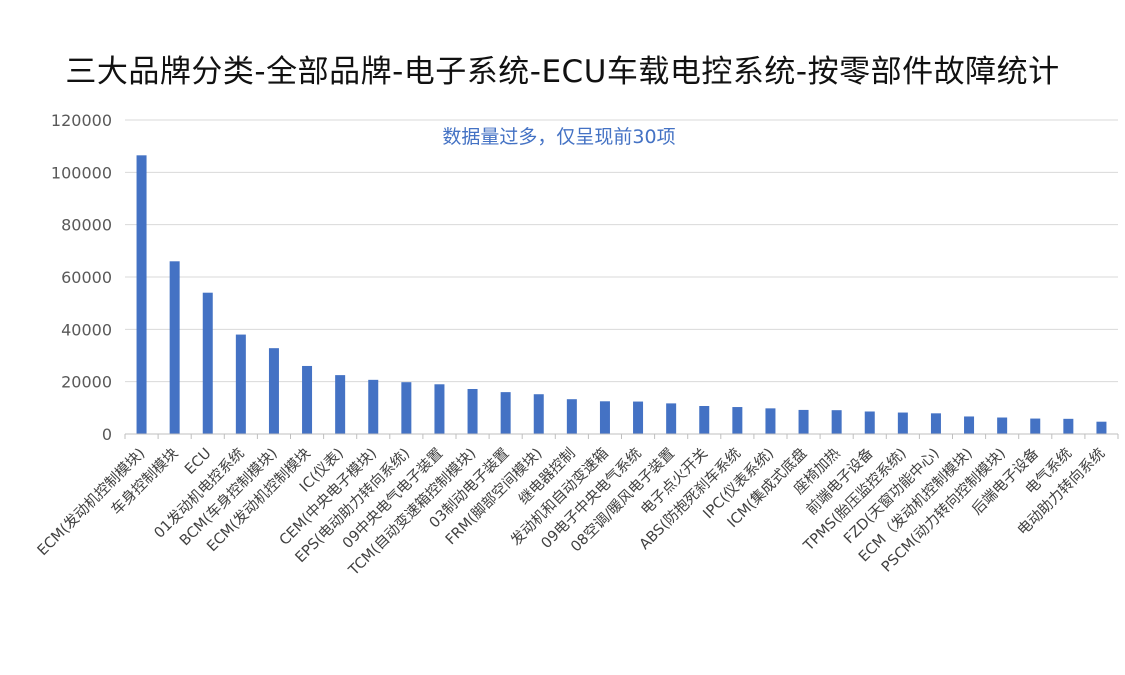 The image size is (1125, 675). What do you see at coordinates (559, 137) in the screenshot?
I see `chart-annotation: 数据量过多，仅呈现前30项` at bounding box center [559, 137].